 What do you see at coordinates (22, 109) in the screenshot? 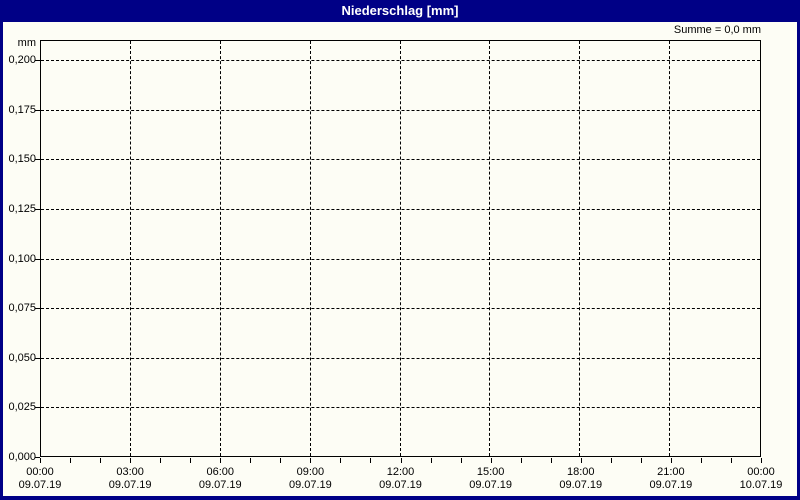
I see `y-tick-label: 0,175` at bounding box center [22, 109].